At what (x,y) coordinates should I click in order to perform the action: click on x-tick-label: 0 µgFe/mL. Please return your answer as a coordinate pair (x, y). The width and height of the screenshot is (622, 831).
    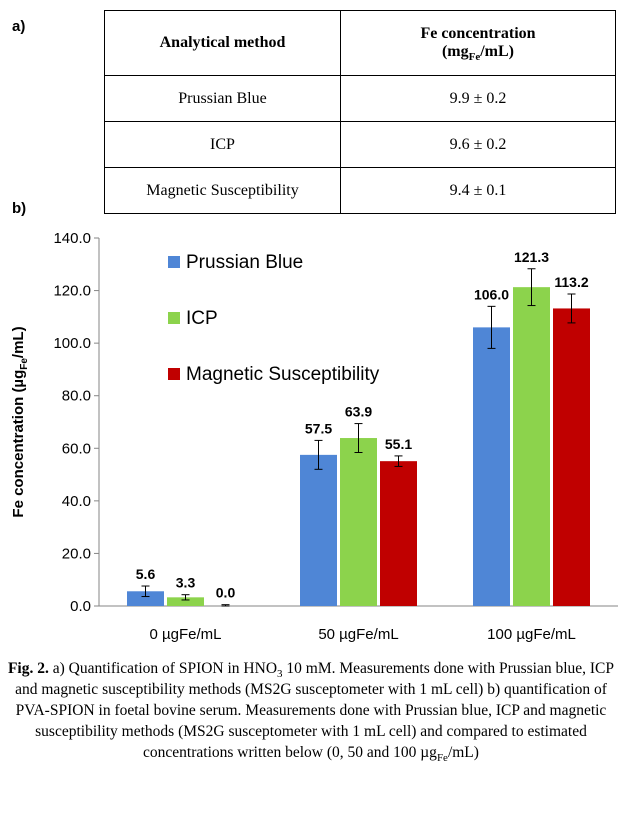
    Looking at the image, I should click on (185, 634).